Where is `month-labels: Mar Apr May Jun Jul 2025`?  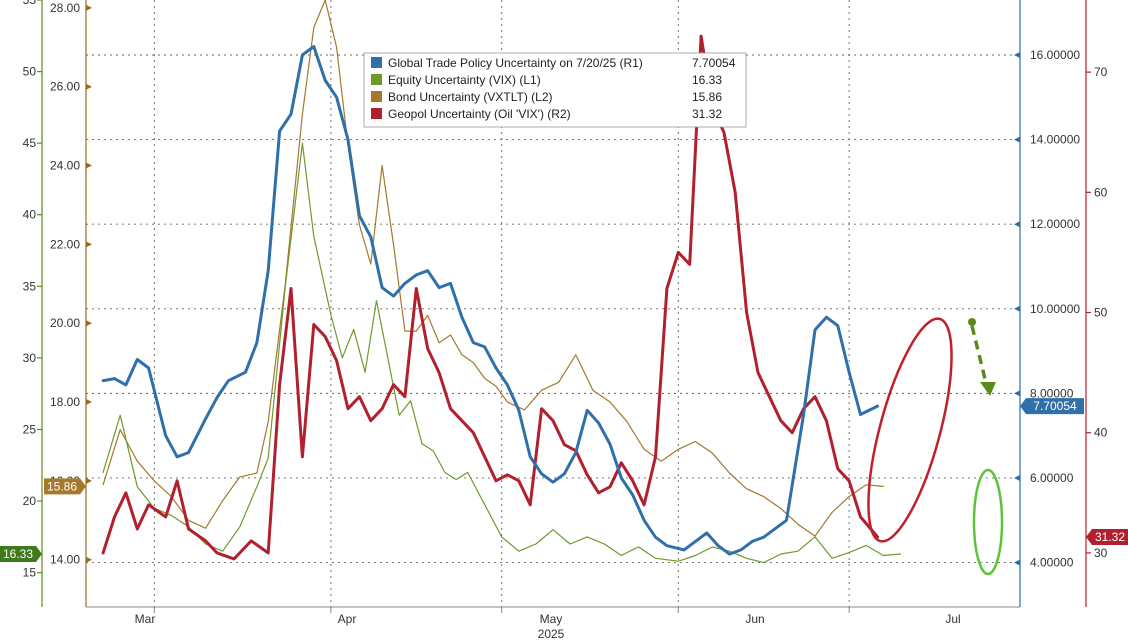
month-labels: Mar Apr May Jun Jul 2025 is located at coordinates (548, 626).